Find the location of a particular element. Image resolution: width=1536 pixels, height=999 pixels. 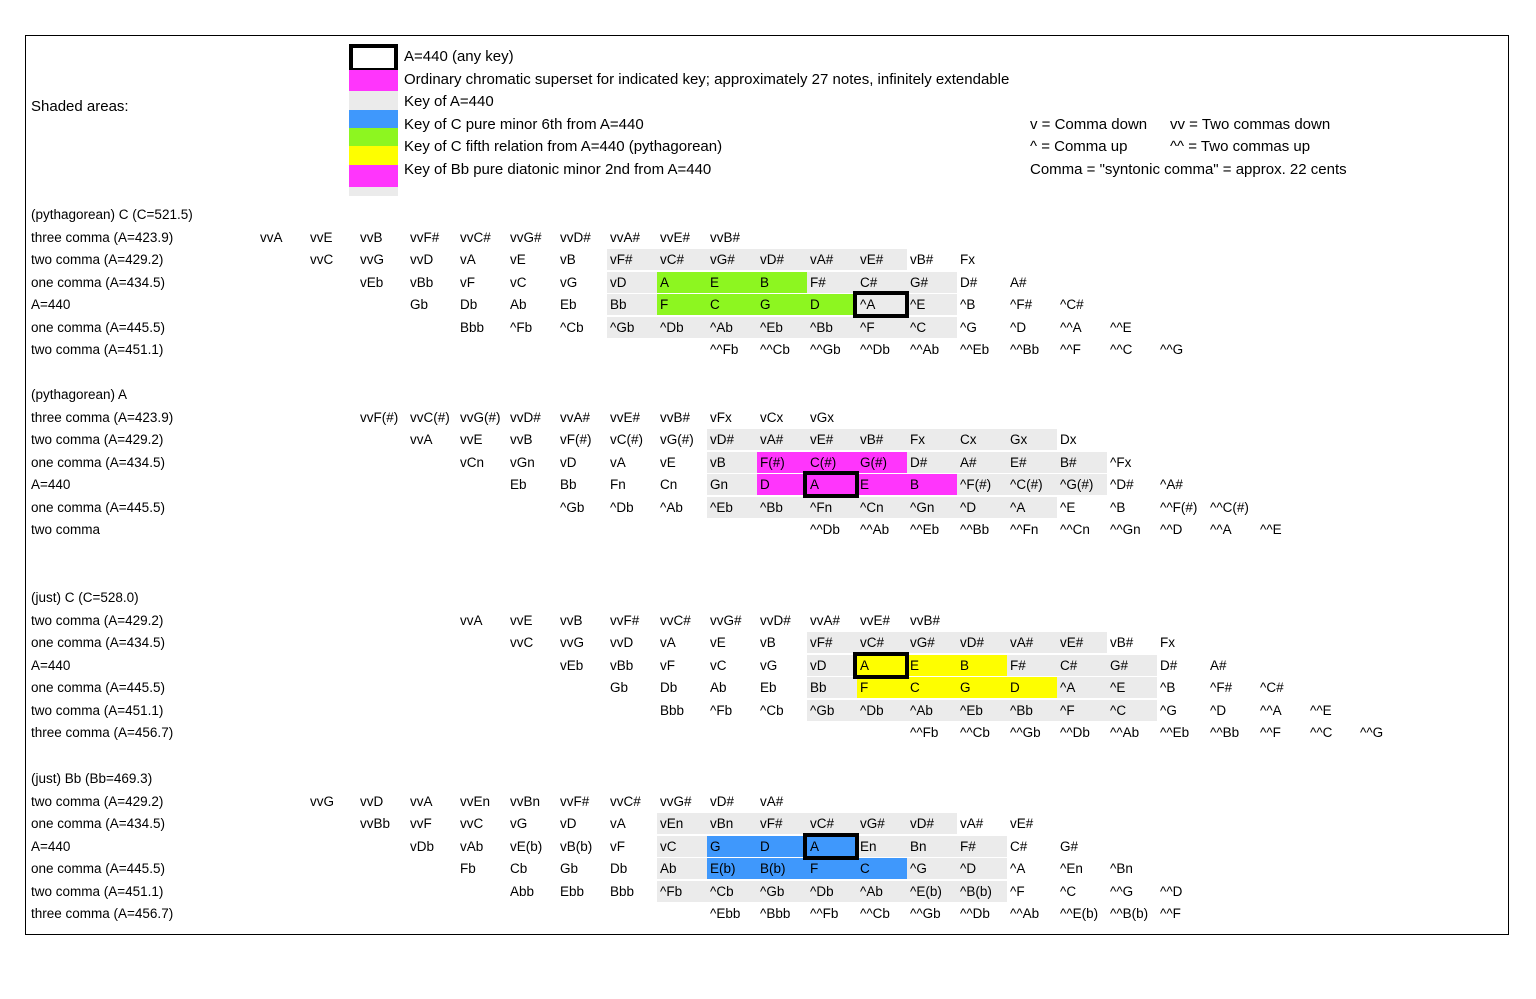

note-cell: vvD# is located at coordinates (575, 237).